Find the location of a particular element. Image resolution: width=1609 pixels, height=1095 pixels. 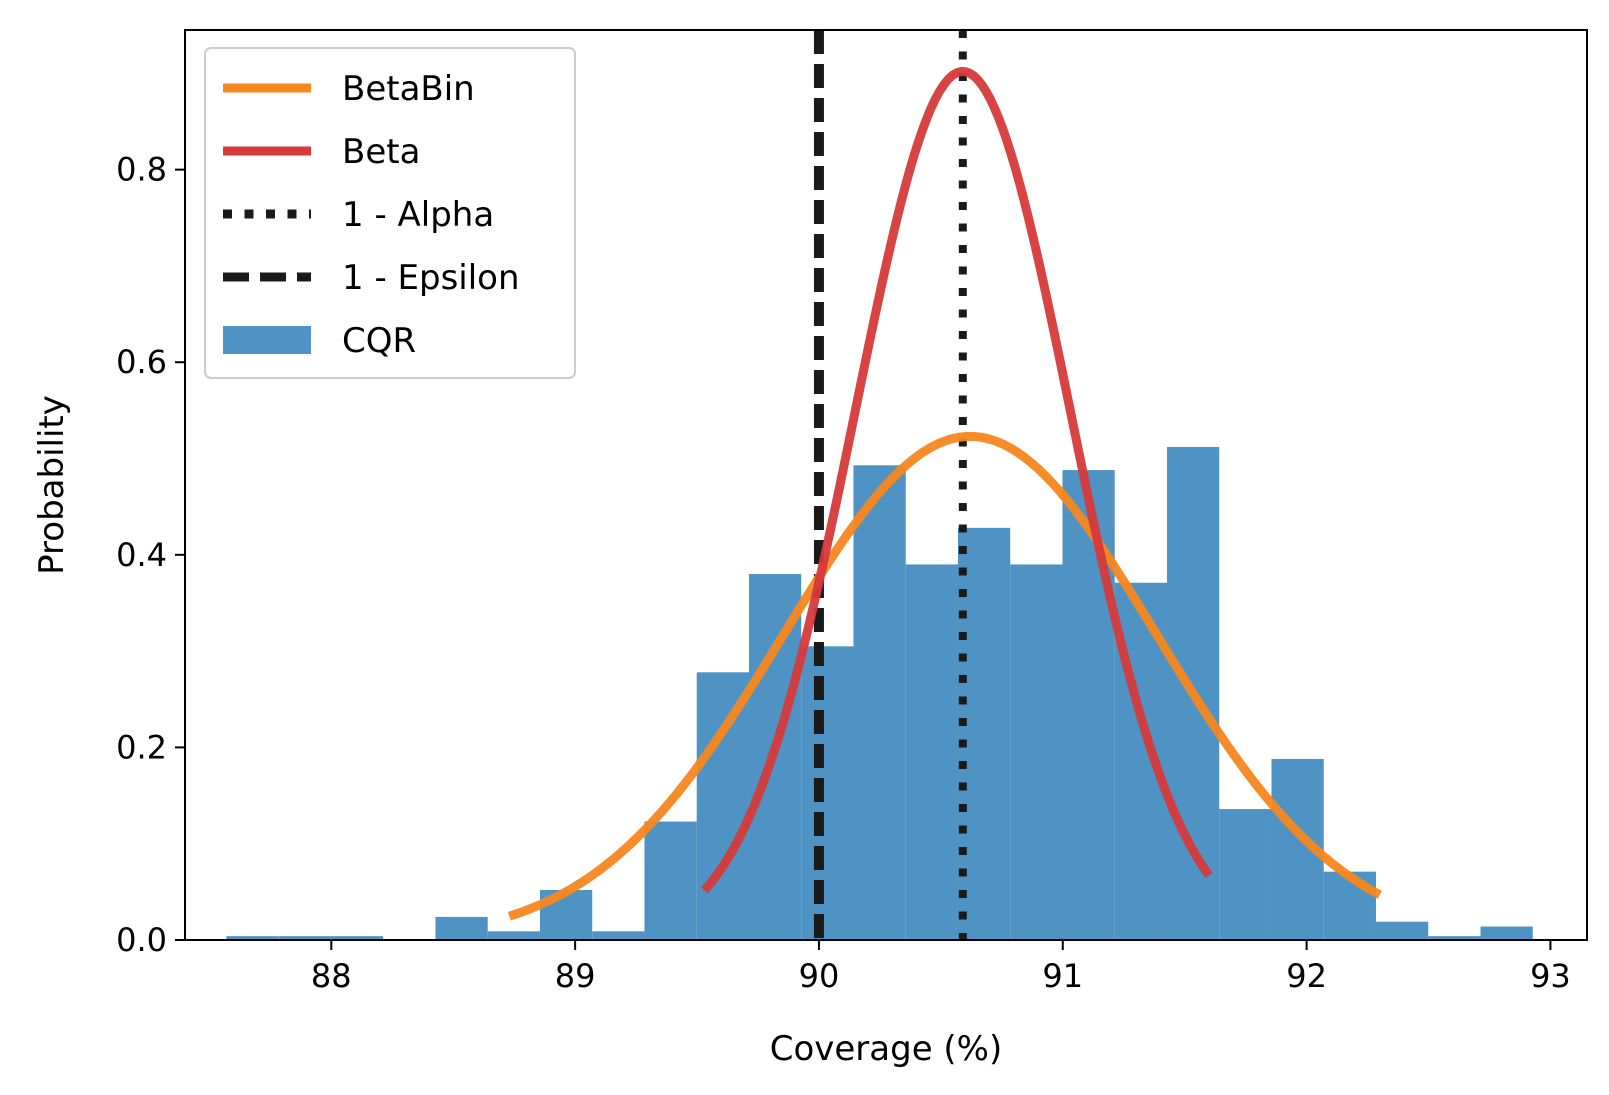

y-axis-label: Probability is located at coordinates (52, 485).